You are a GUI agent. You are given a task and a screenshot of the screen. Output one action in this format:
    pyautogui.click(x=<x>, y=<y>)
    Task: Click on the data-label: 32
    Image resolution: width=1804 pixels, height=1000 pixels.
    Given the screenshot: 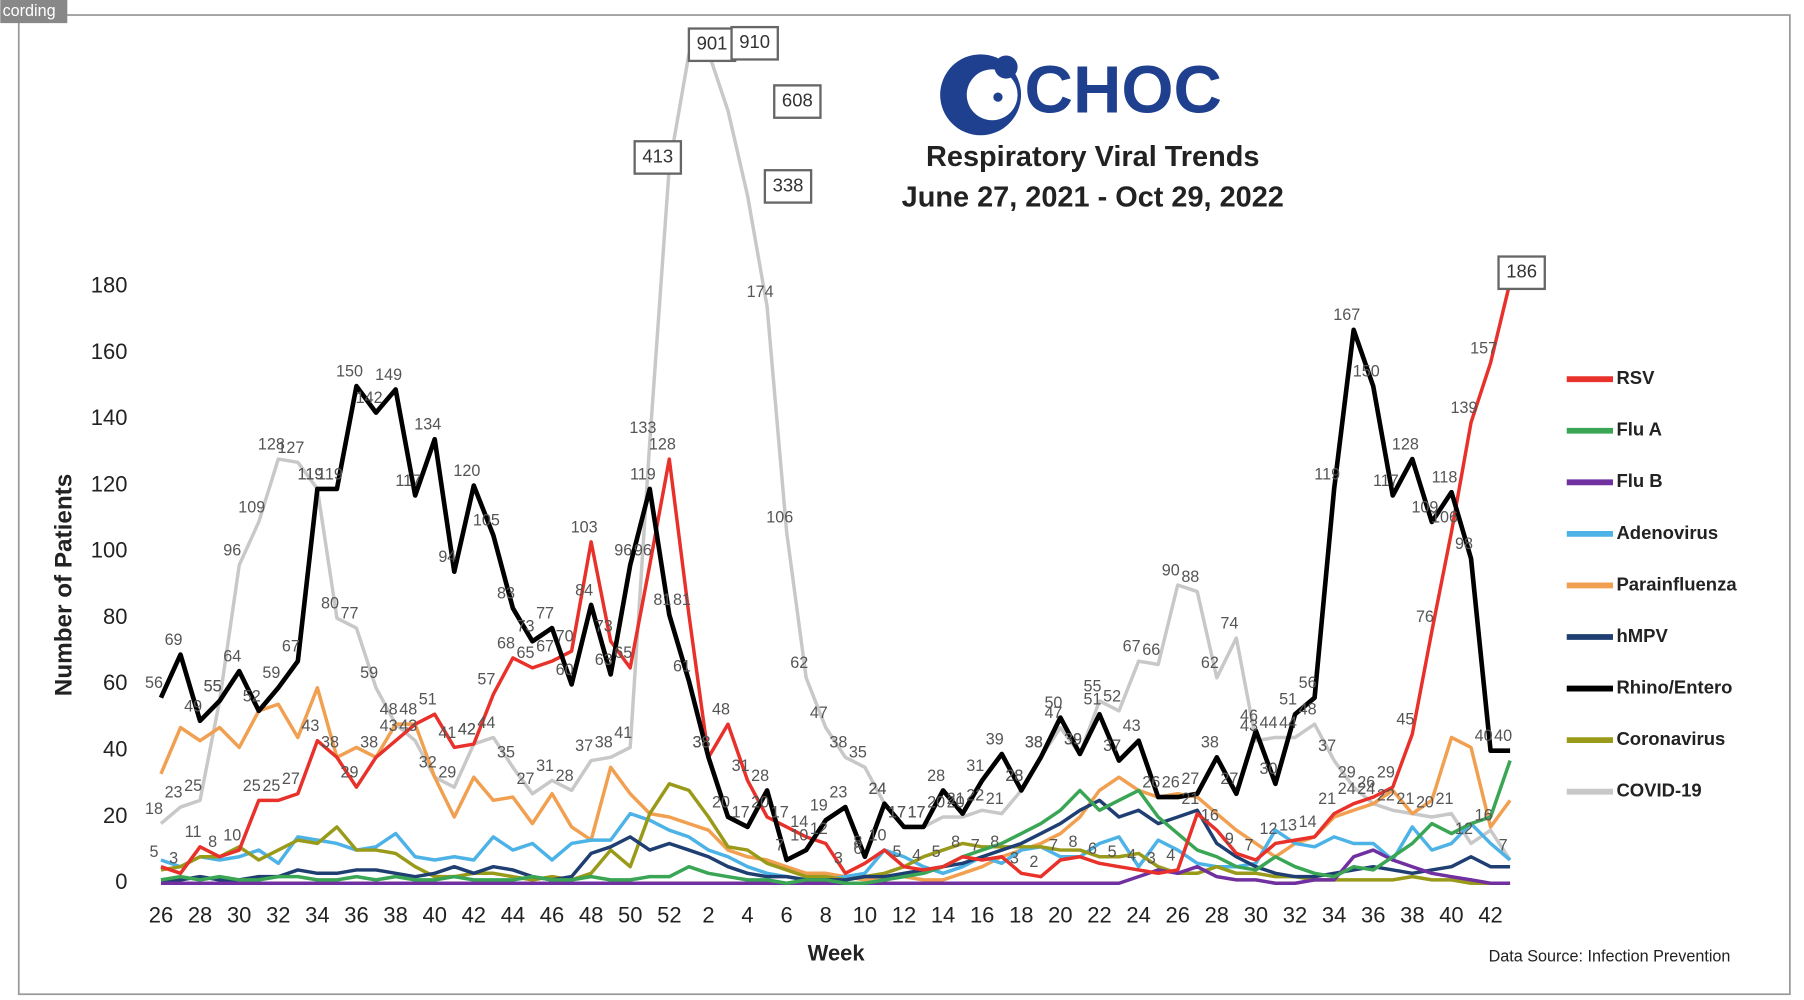 What is the action you would take?
    pyautogui.click(x=428, y=763)
    